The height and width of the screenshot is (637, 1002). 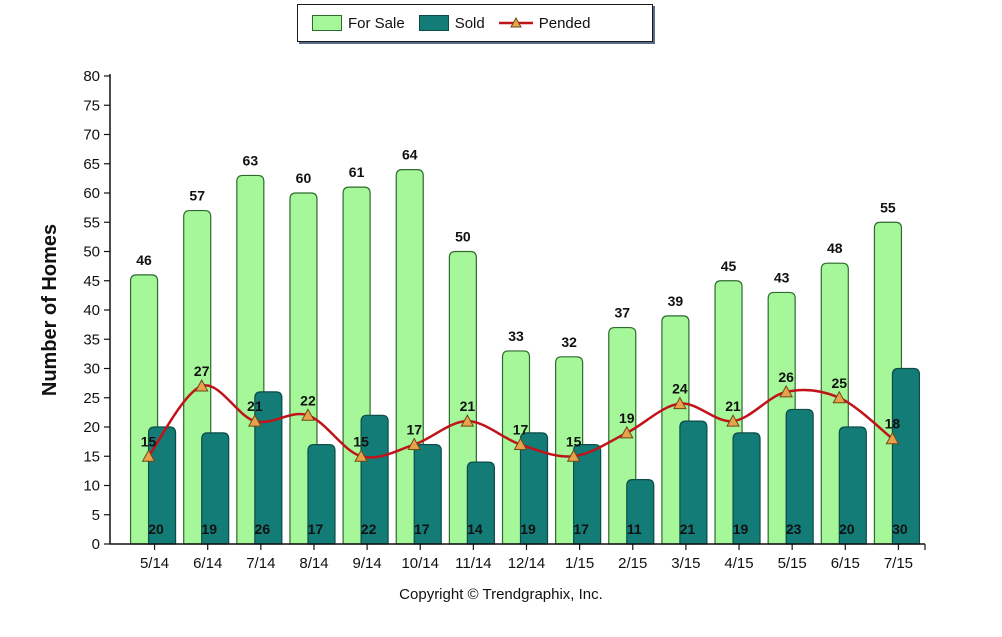 I want to click on sold-value-label: 26, so click(x=263, y=529).